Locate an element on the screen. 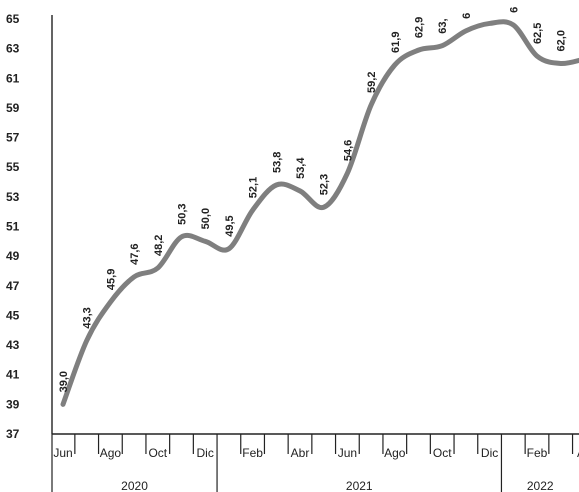 The image size is (579, 492). y-tick-label: 39 is located at coordinates (13, 404).